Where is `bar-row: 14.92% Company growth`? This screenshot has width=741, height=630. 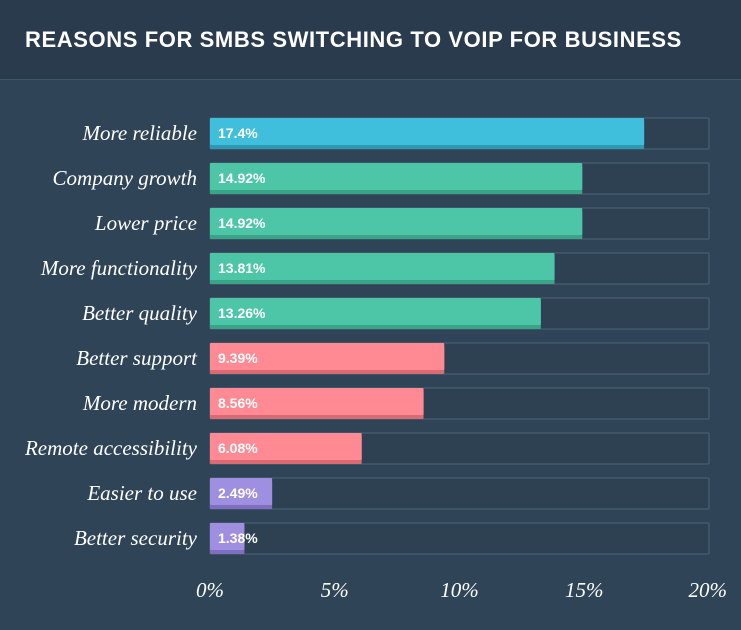
bar-row: 14.92% Company growth is located at coordinates (381, 178).